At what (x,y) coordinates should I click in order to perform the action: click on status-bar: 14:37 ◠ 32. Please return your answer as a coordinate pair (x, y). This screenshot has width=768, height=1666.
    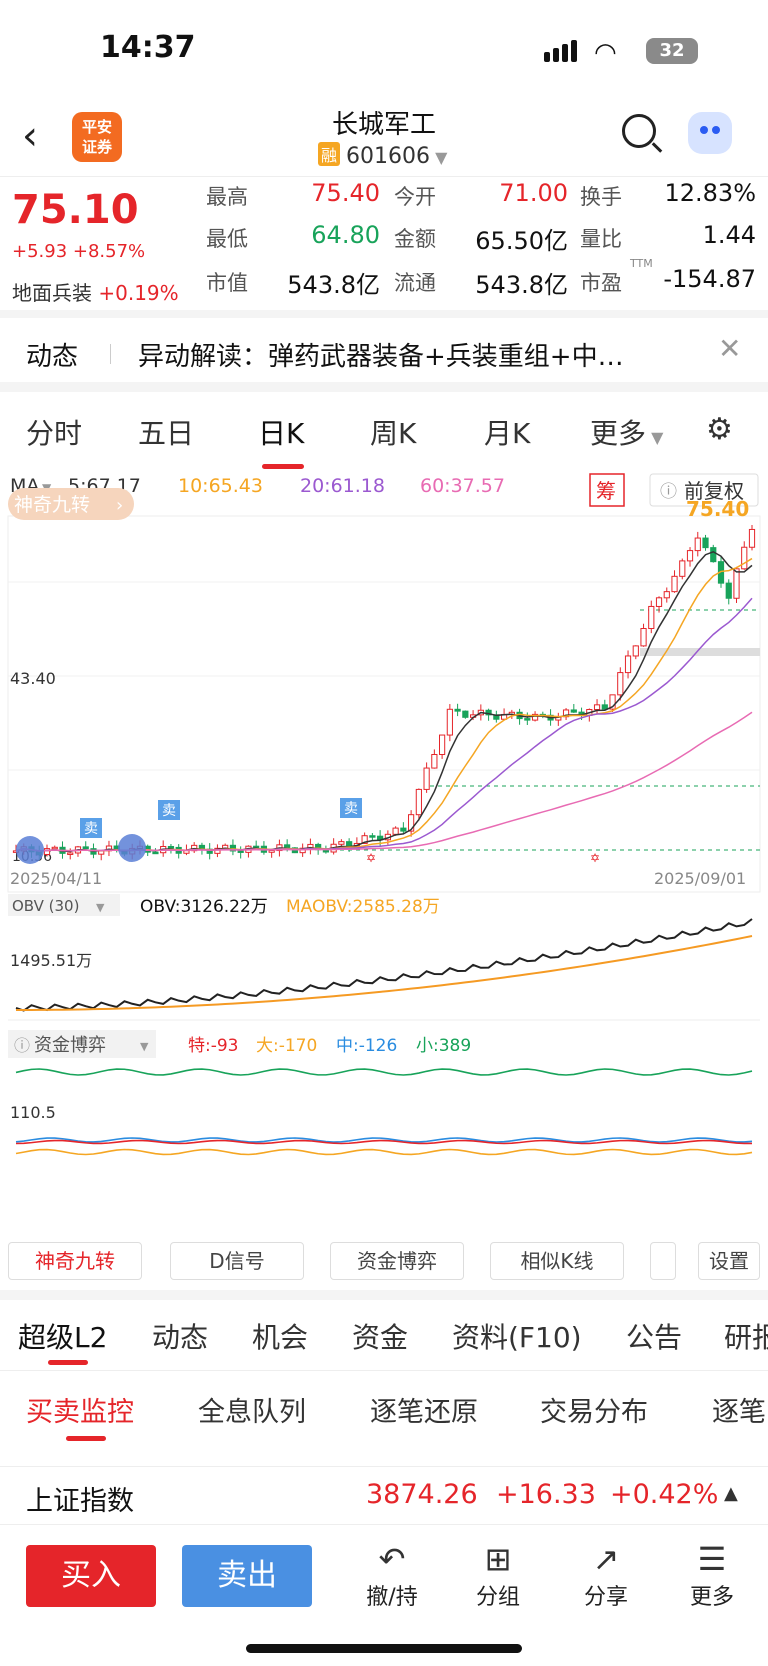
    Looking at the image, I should click on (384, 50).